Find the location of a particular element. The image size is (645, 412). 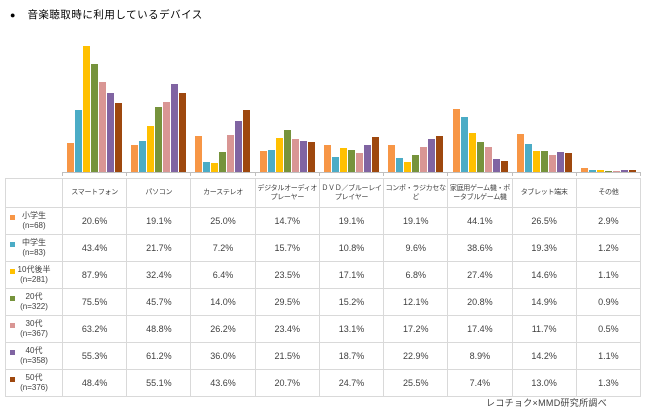

series-sample-size: (n=68) is located at coordinates (34, 225).